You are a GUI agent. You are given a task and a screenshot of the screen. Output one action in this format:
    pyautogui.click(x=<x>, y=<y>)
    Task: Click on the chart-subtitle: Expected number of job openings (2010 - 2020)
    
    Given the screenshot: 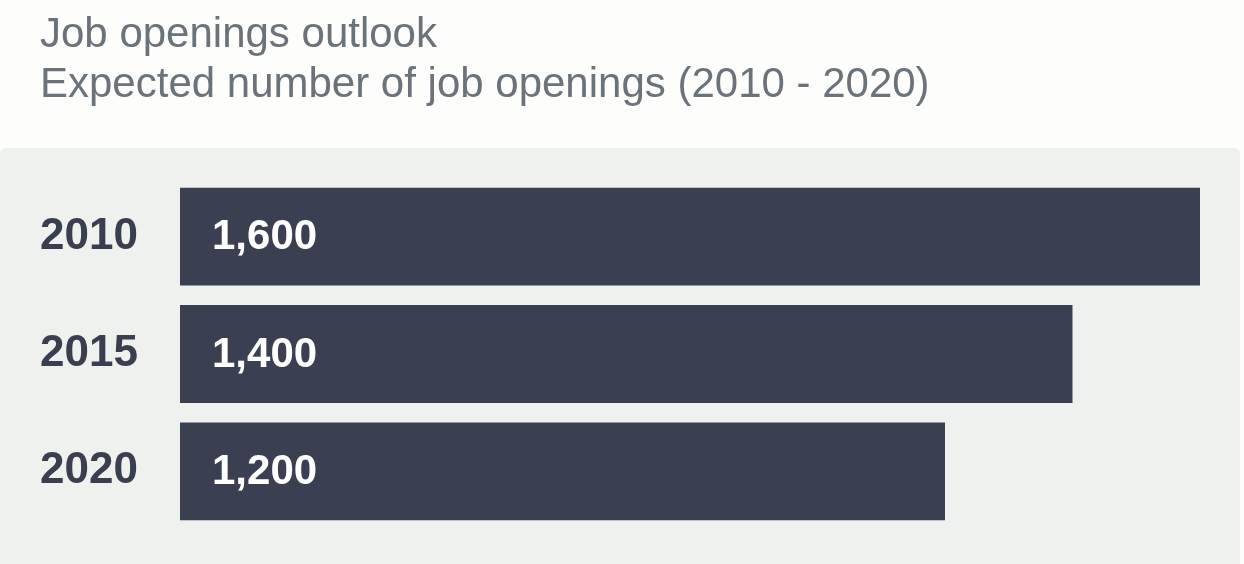 What is the action you would take?
    pyautogui.click(x=485, y=83)
    